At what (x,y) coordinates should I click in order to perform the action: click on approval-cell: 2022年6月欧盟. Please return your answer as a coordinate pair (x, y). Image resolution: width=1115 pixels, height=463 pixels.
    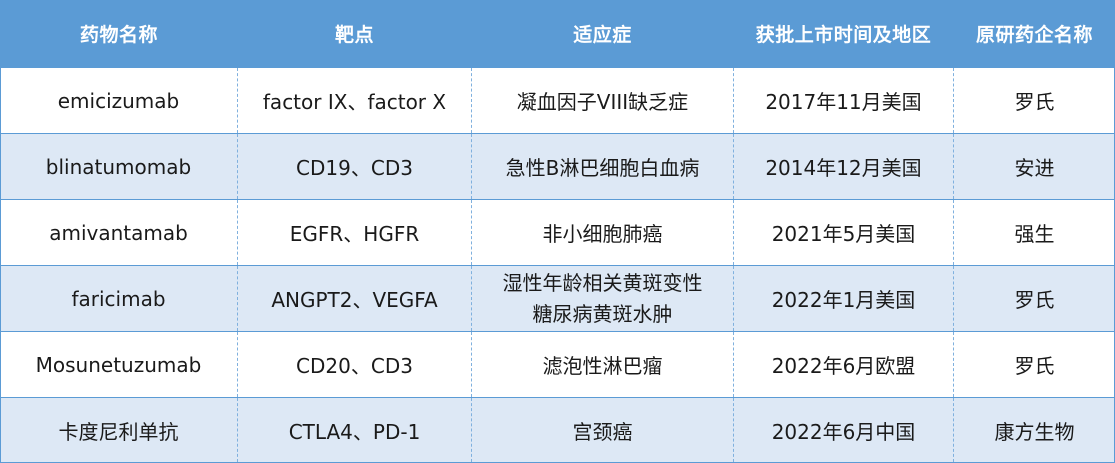
    Looking at the image, I should click on (843, 364).